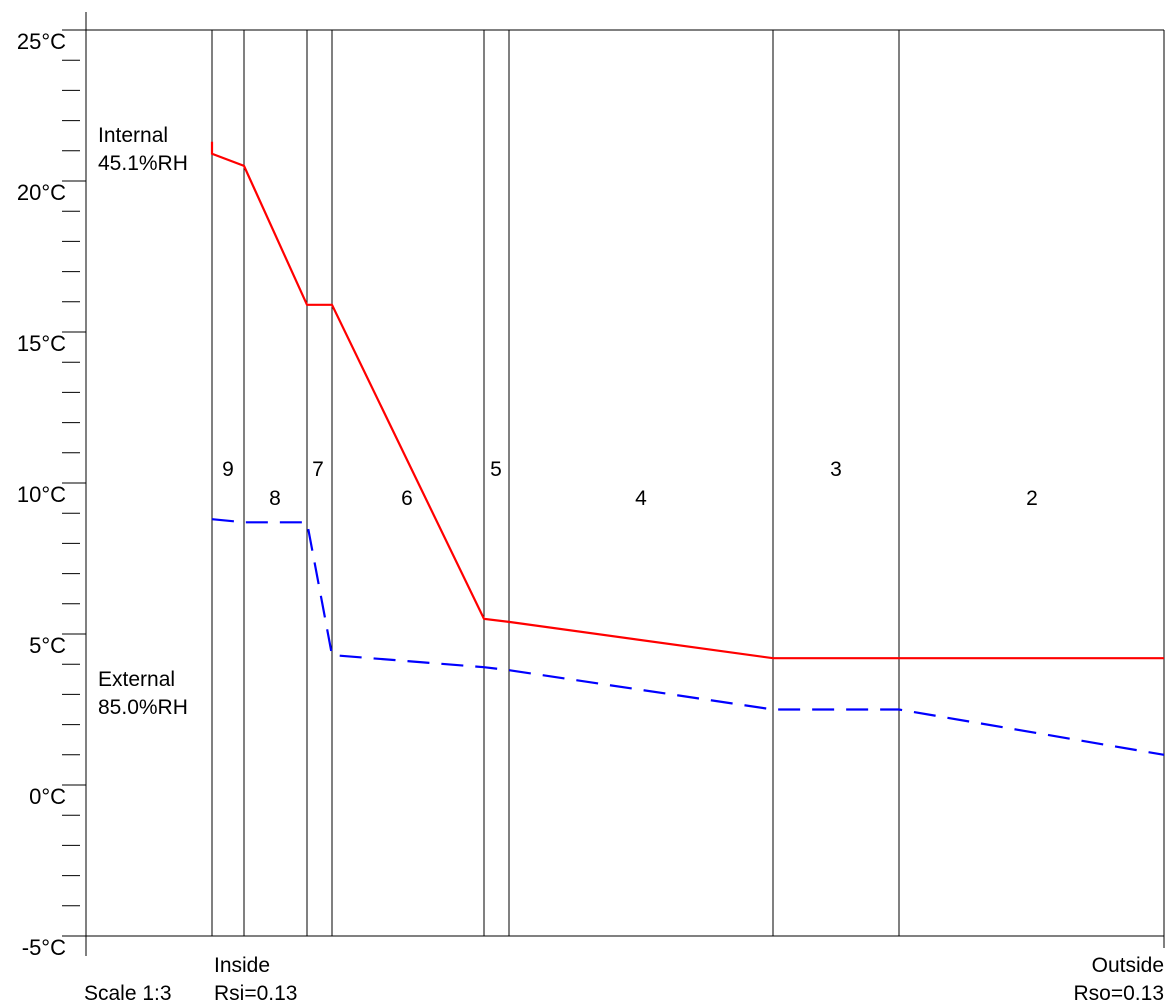 This screenshot has height=1006, width=1170. What do you see at coordinates (143, 163) in the screenshot?
I see `internal-rh-label: 45.1%RH` at bounding box center [143, 163].